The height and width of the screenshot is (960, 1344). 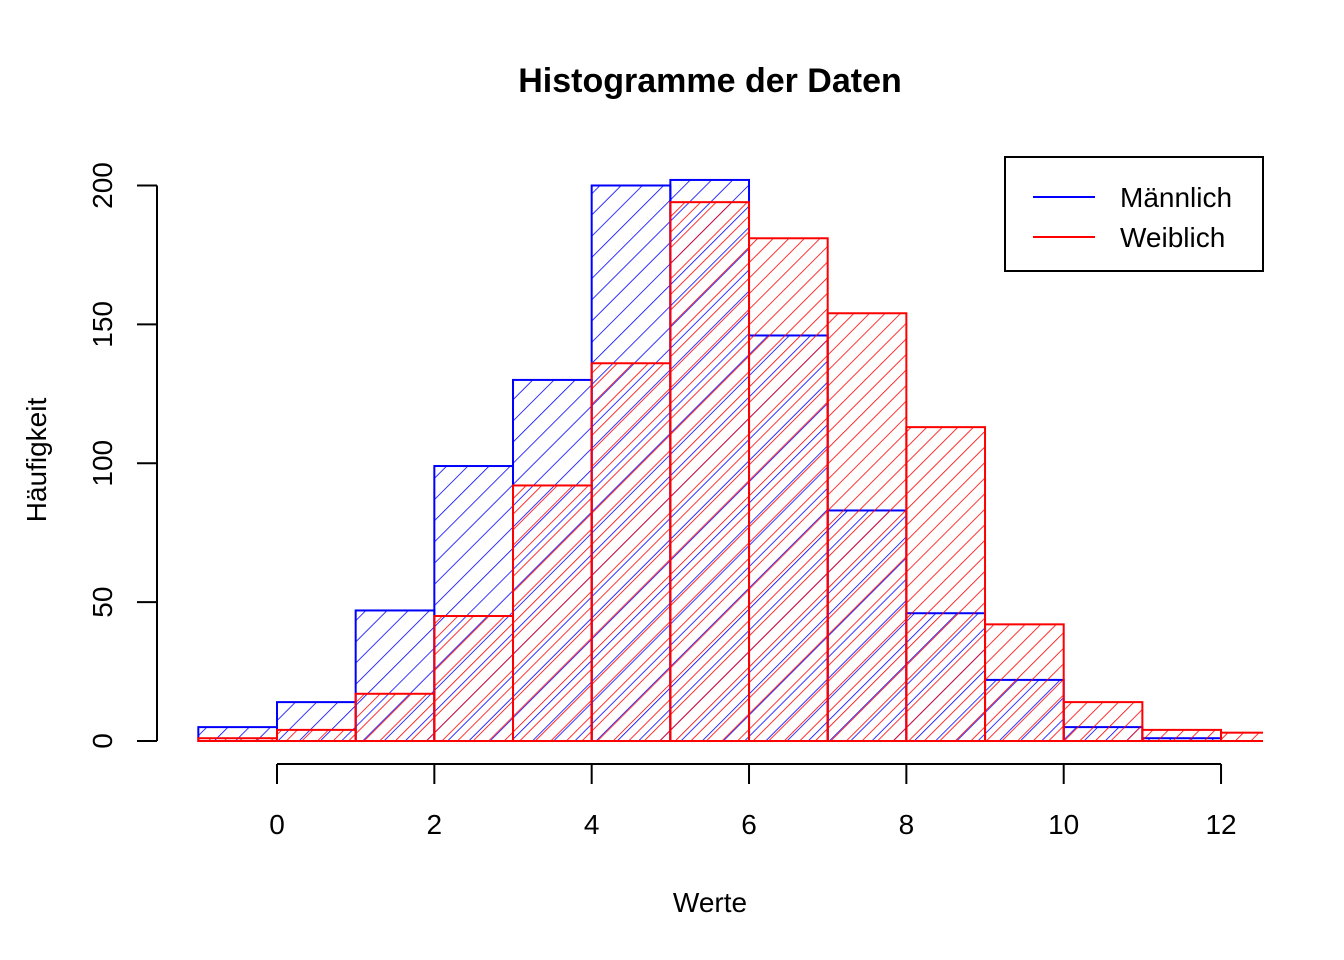 What do you see at coordinates (1220, 824) in the screenshot?
I see `x-tick-label: 12` at bounding box center [1220, 824].